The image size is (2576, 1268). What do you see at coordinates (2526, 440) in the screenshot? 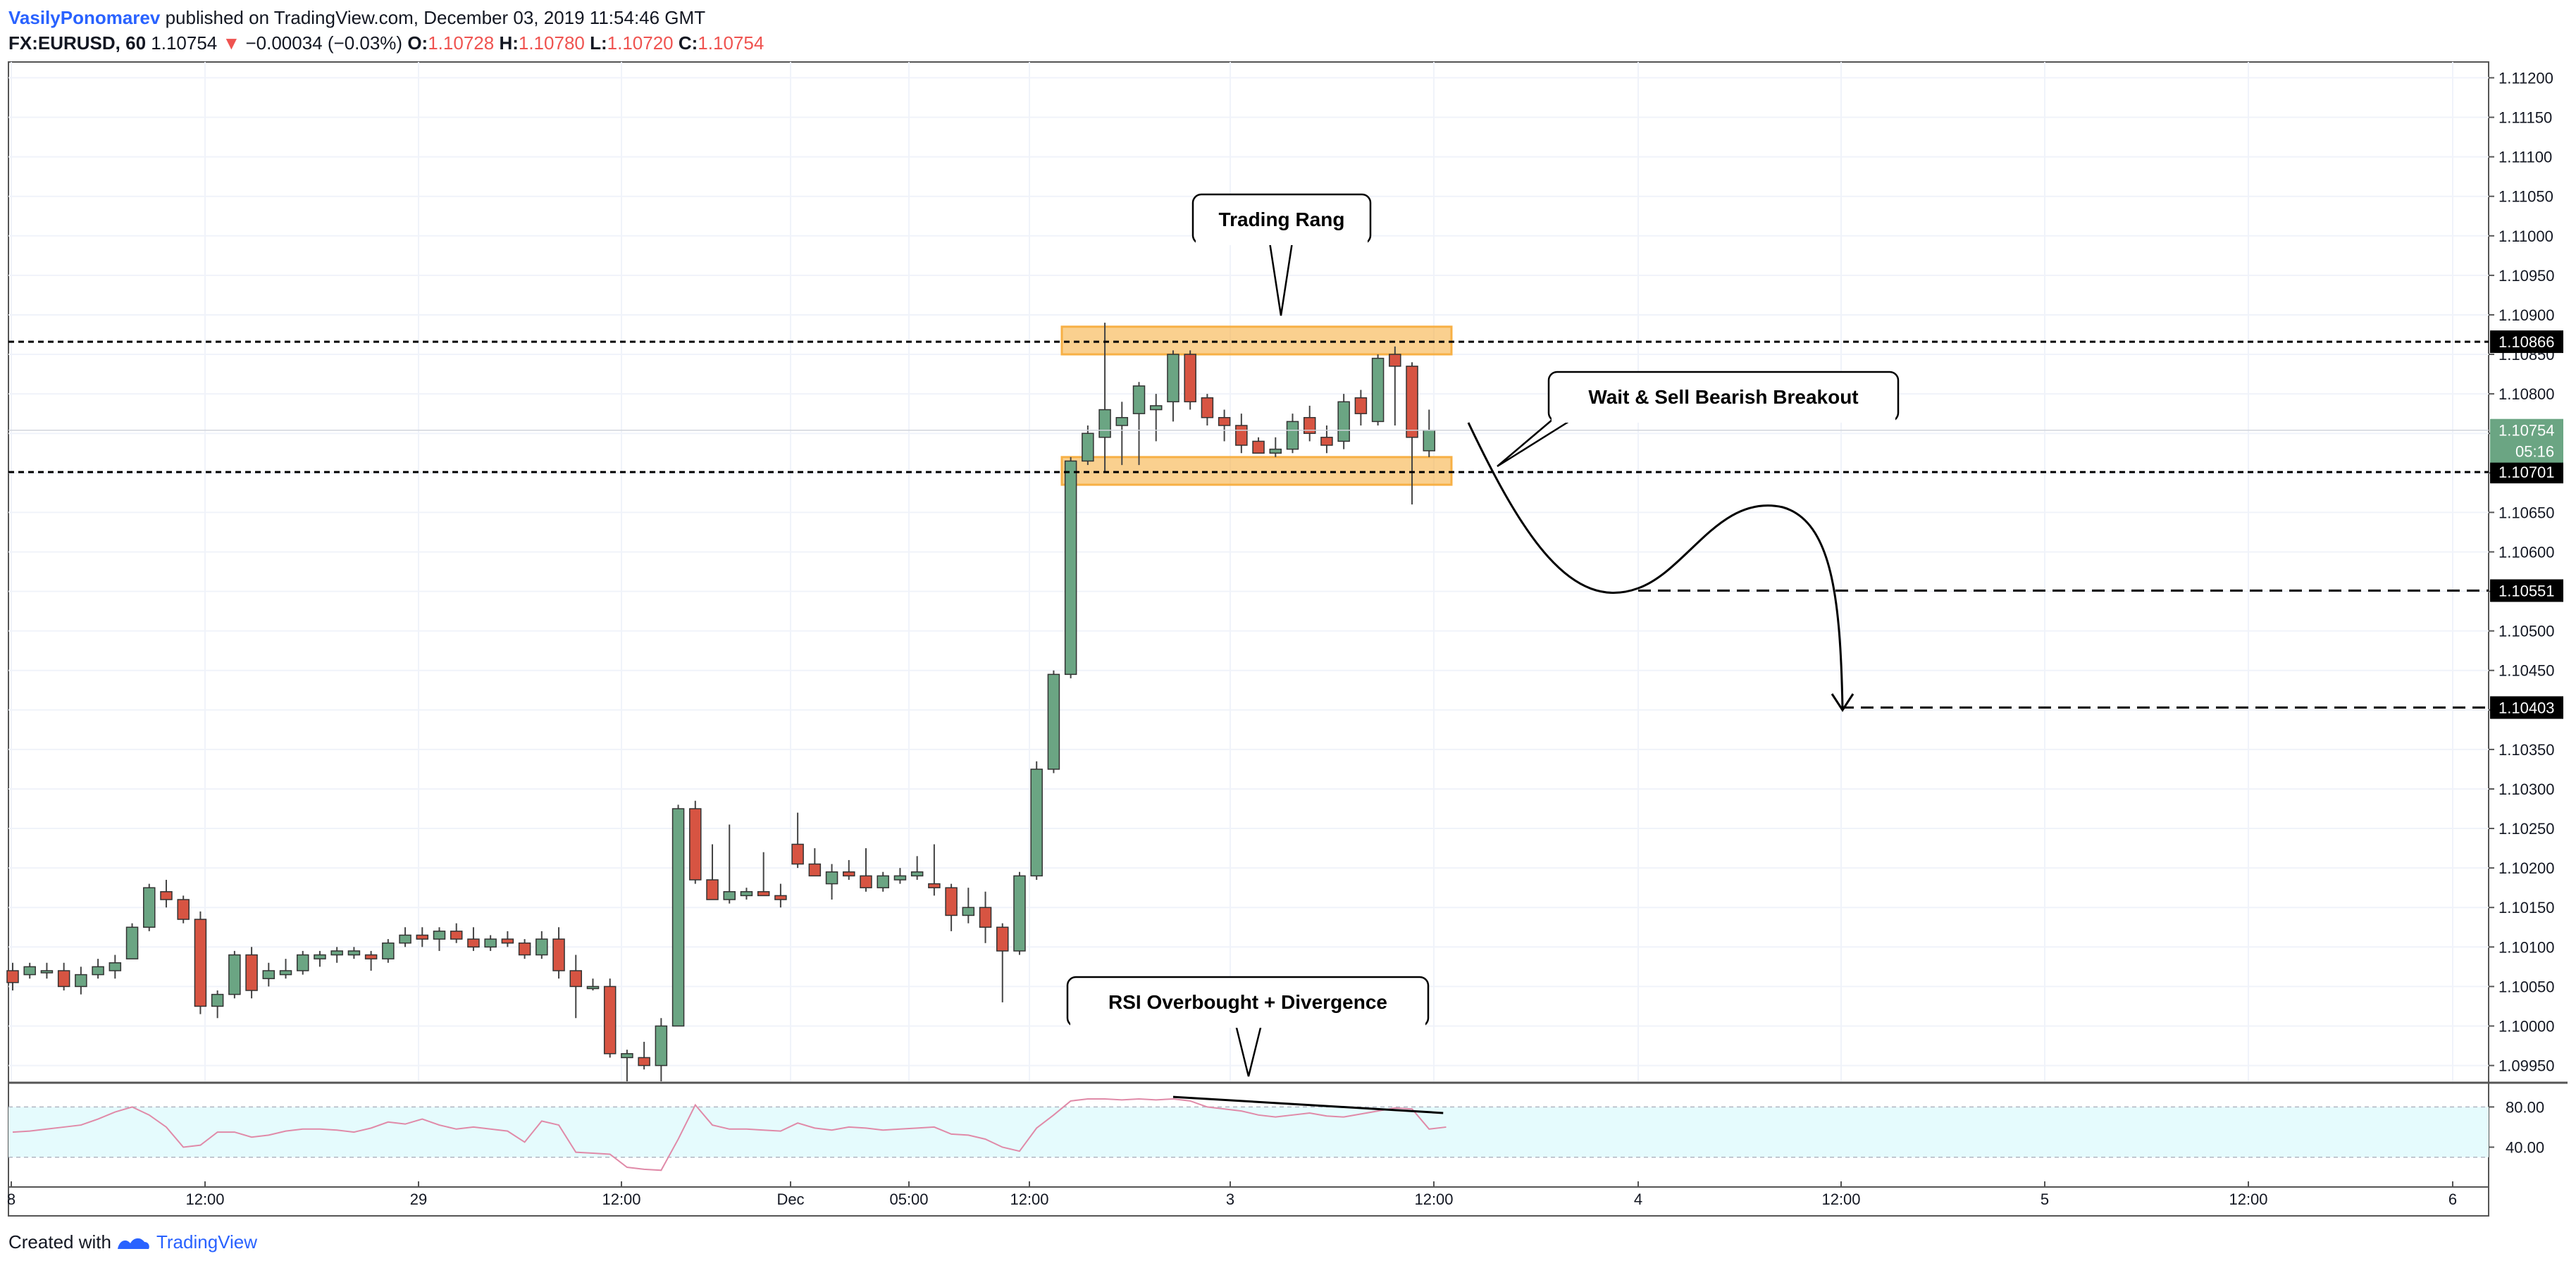
I see `current-price-badge` at bounding box center [2526, 440].